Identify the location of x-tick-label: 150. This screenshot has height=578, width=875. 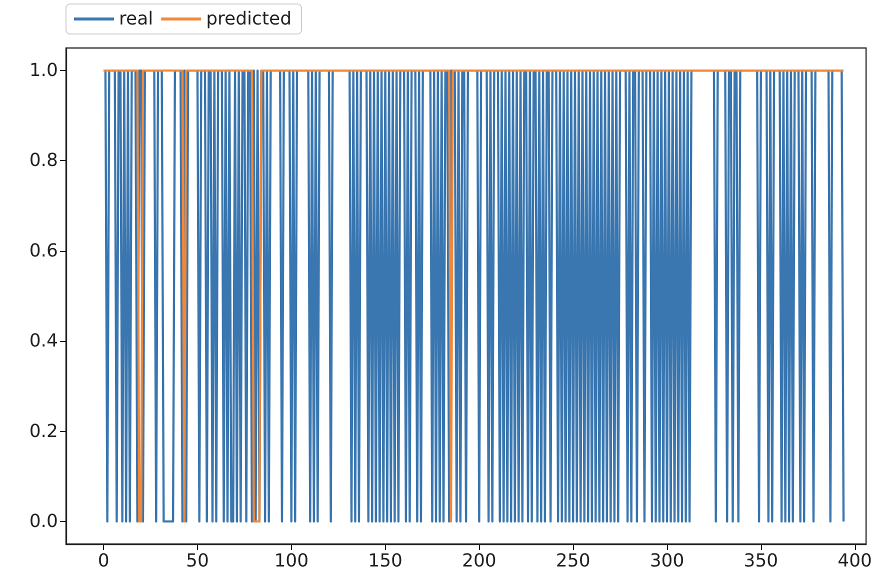
(385, 561).